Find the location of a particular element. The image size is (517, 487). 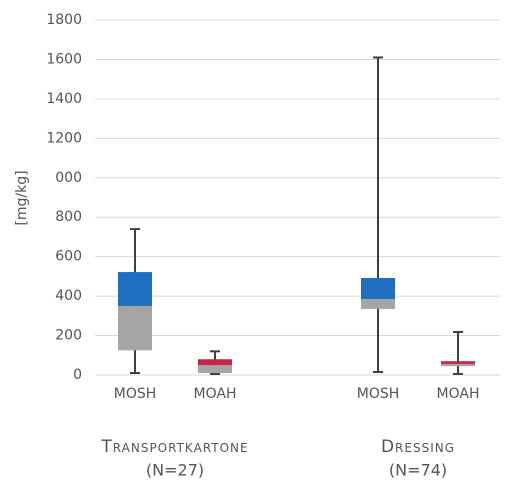

y-tick-label: 1600 is located at coordinates (64, 59).